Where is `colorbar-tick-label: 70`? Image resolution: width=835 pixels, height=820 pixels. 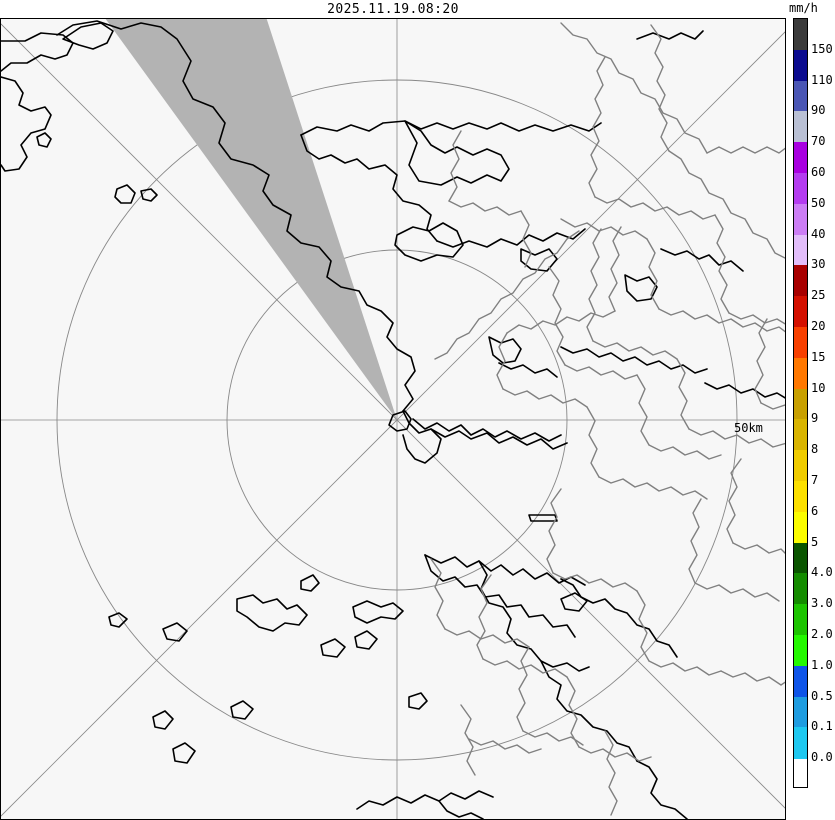 colorbar-tick-label: 70 is located at coordinates (818, 141).